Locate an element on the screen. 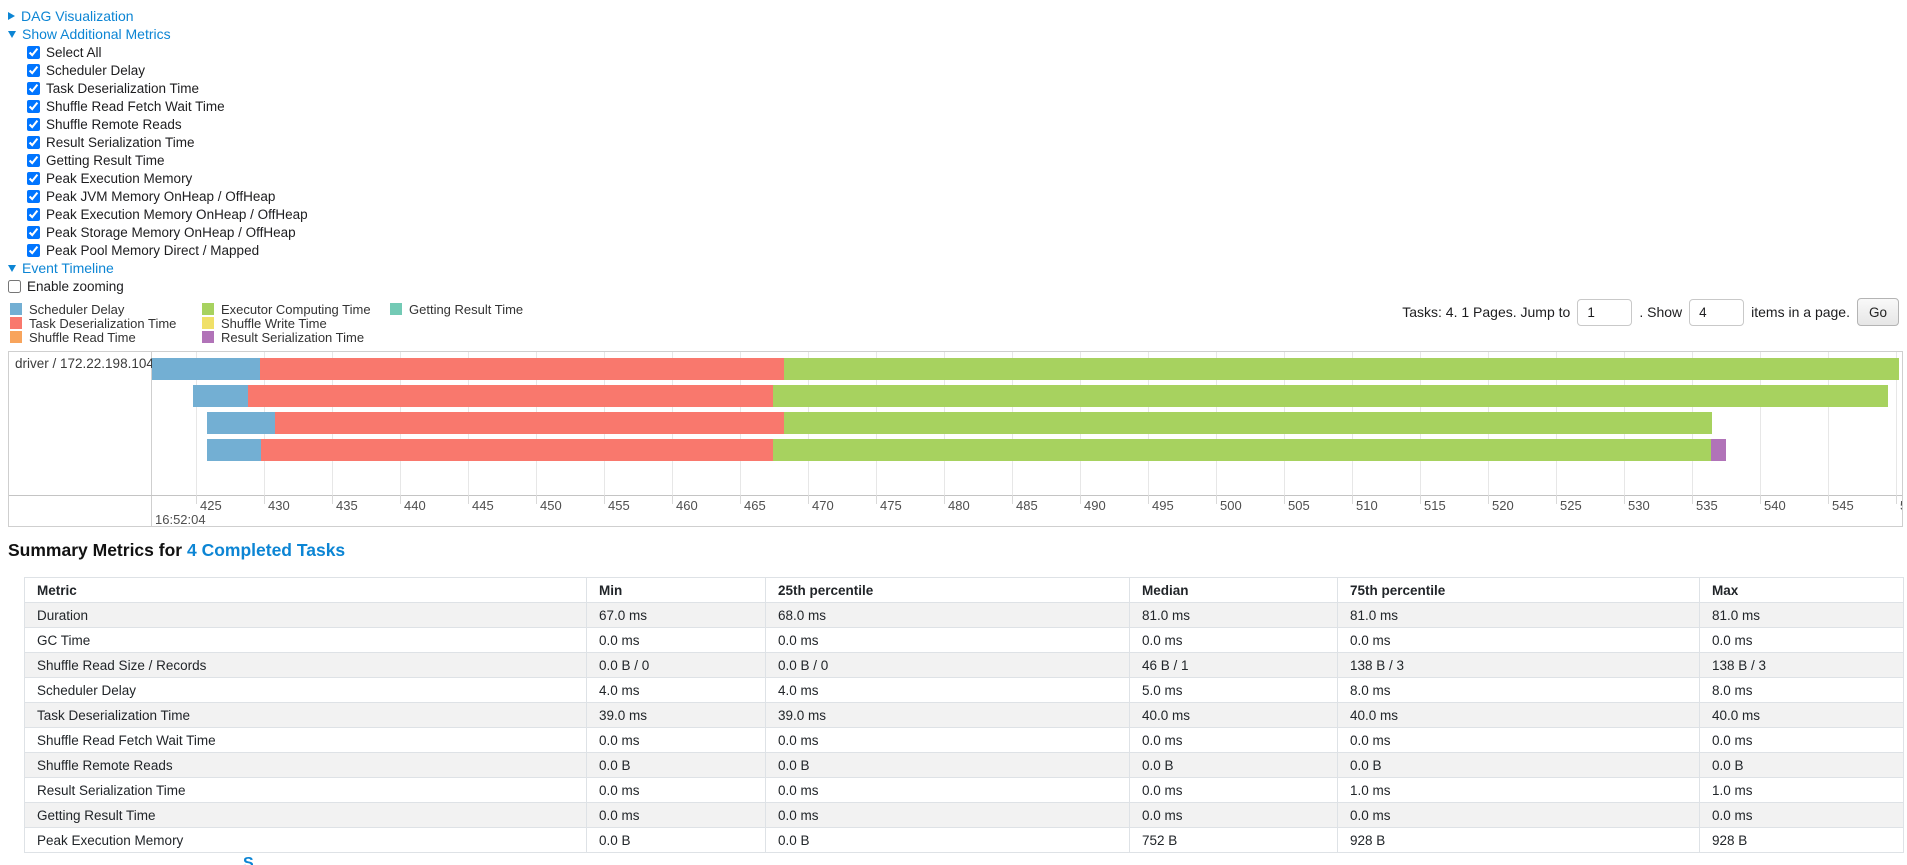 The width and height of the screenshot is (1907, 865). axis-tick-label: 435 is located at coordinates (347, 505).